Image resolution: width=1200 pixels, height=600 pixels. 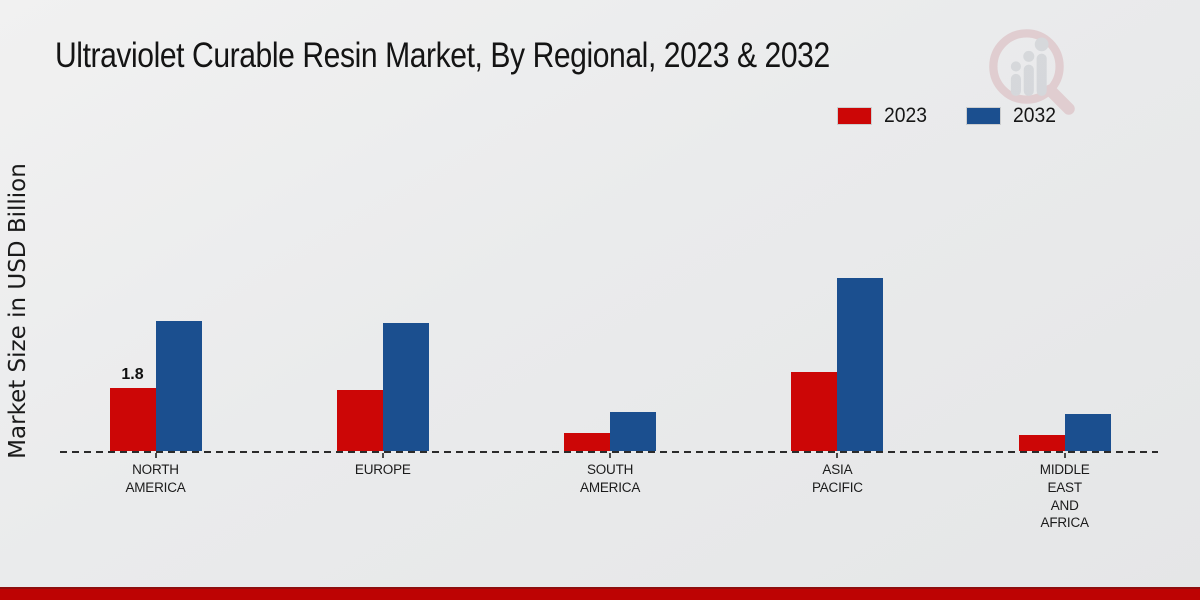 I want to click on legend: 2023 2032, so click(x=948, y=116).